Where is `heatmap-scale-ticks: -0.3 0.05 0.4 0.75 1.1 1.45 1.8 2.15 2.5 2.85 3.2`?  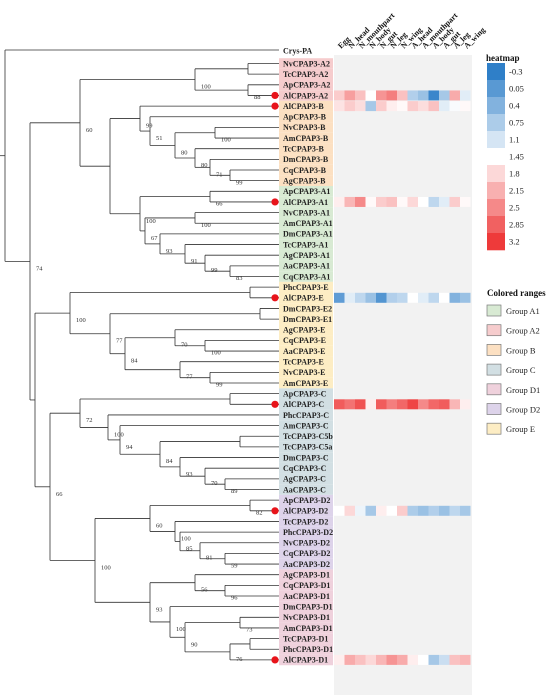 heatmap-scale-ticks: -0.3 0.05 0.4 0.75 1.1 1.45 1.8 2.15 2.5 2.85 3.2 is located at coordinates (516, 157).